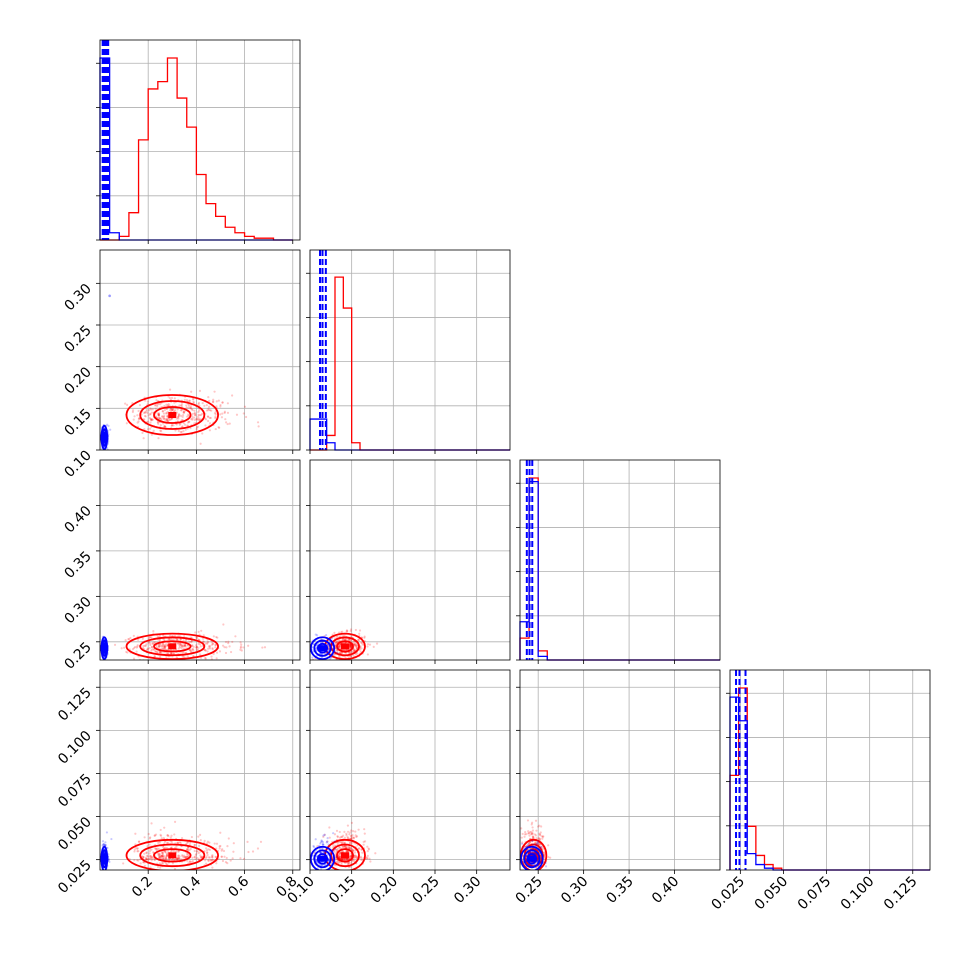  I want to click on y-tick-label: 0.20, so click(77, 380).